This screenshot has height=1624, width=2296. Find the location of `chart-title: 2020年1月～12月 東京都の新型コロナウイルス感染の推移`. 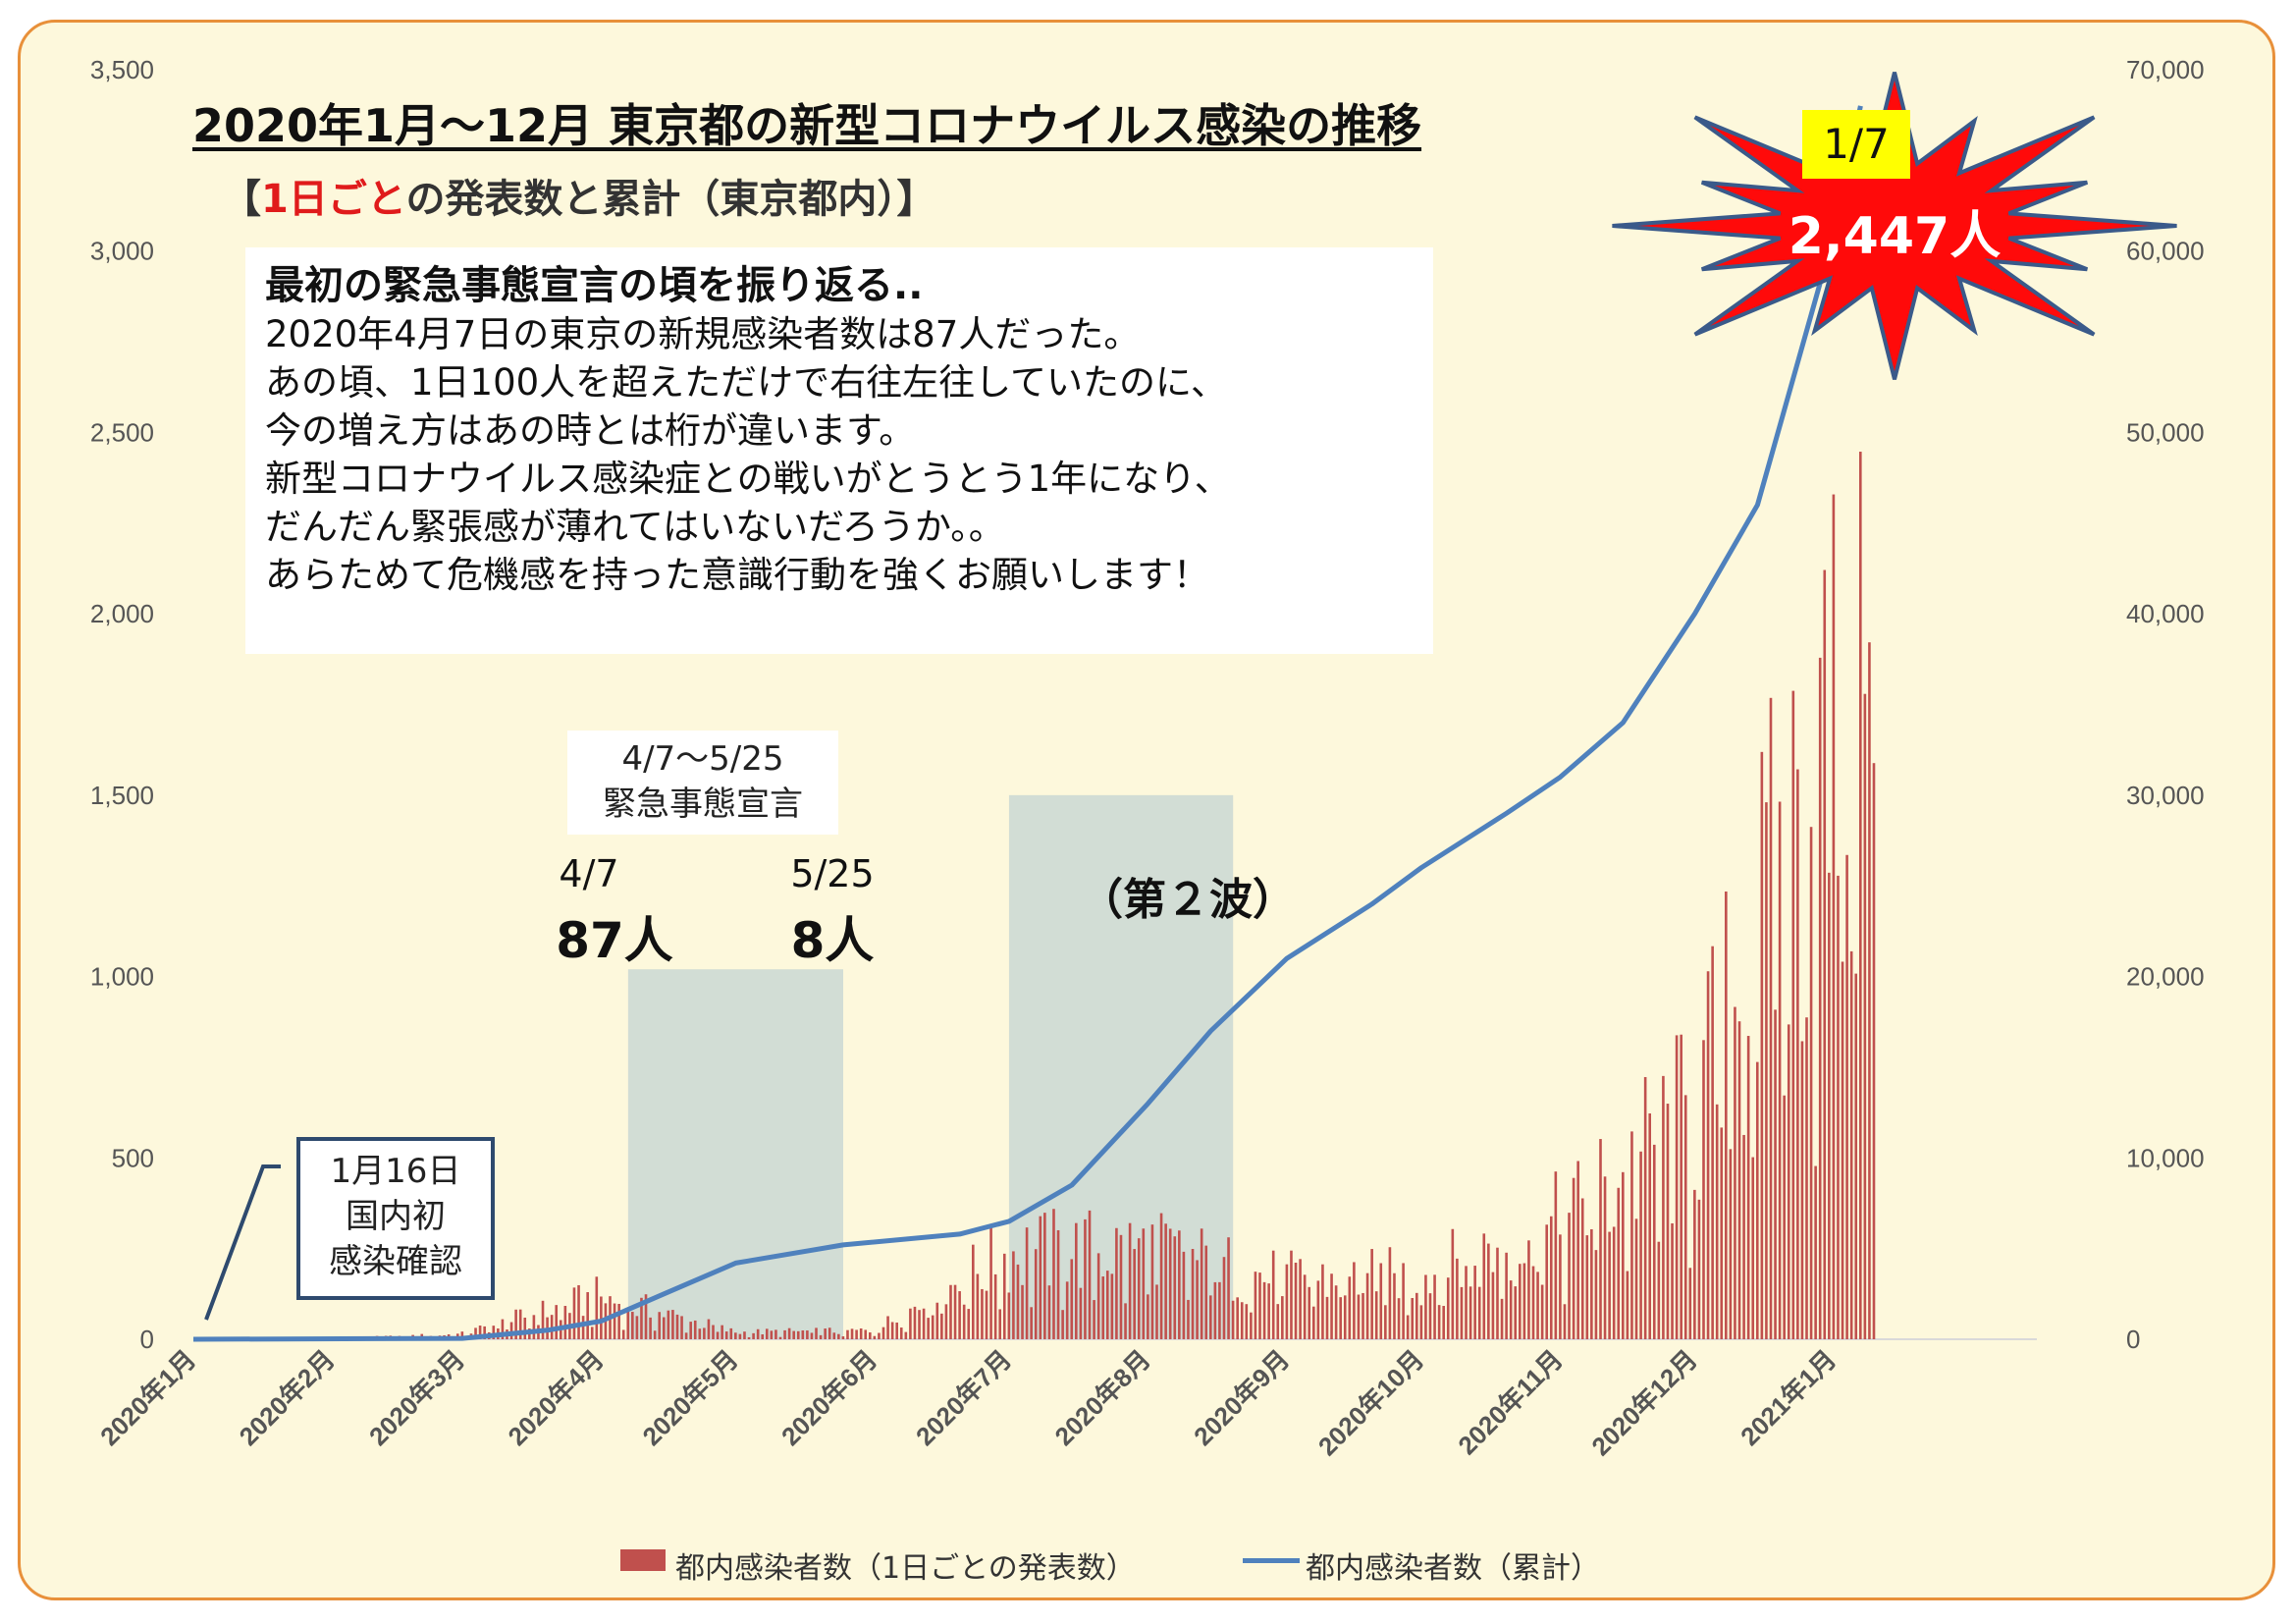

chart-title: 2020年1月～12月 東京都の新型コロナウイルス感染の推移 is located at coordinates (807, 125).